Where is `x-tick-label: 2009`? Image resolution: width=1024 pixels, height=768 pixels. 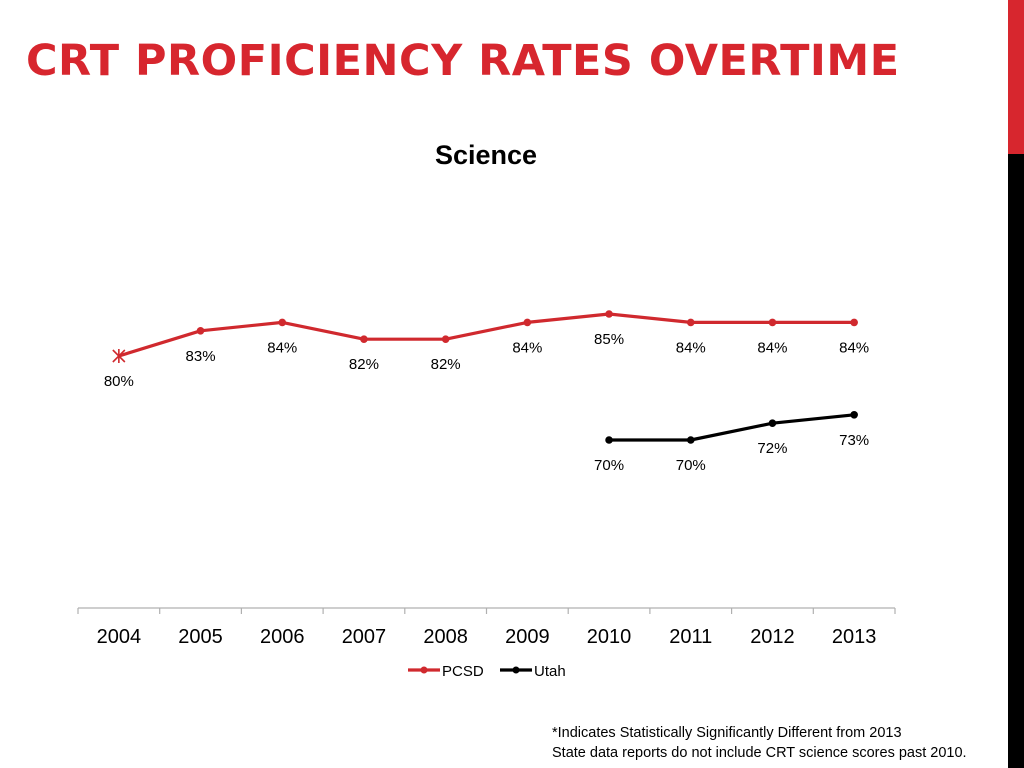 x-tick-label: 2009 is located at coordinates (527, 637).